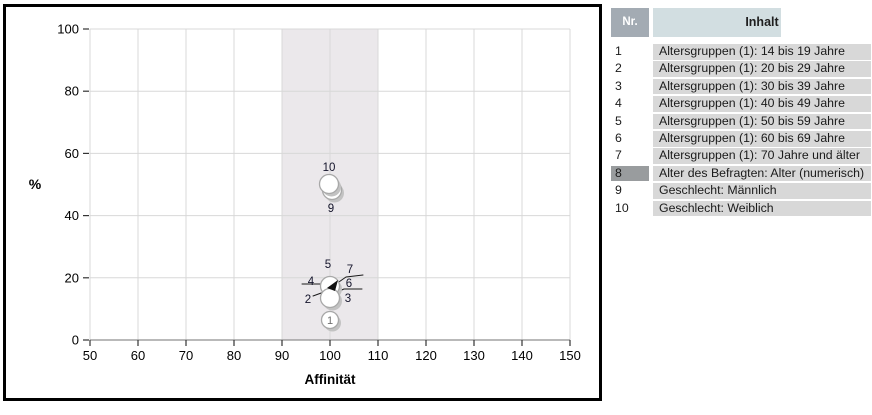  What do you see at coordinates (618, 85) in the screenshot?
I see `row-nr-cell: 3` at bounding box center [618, 85].